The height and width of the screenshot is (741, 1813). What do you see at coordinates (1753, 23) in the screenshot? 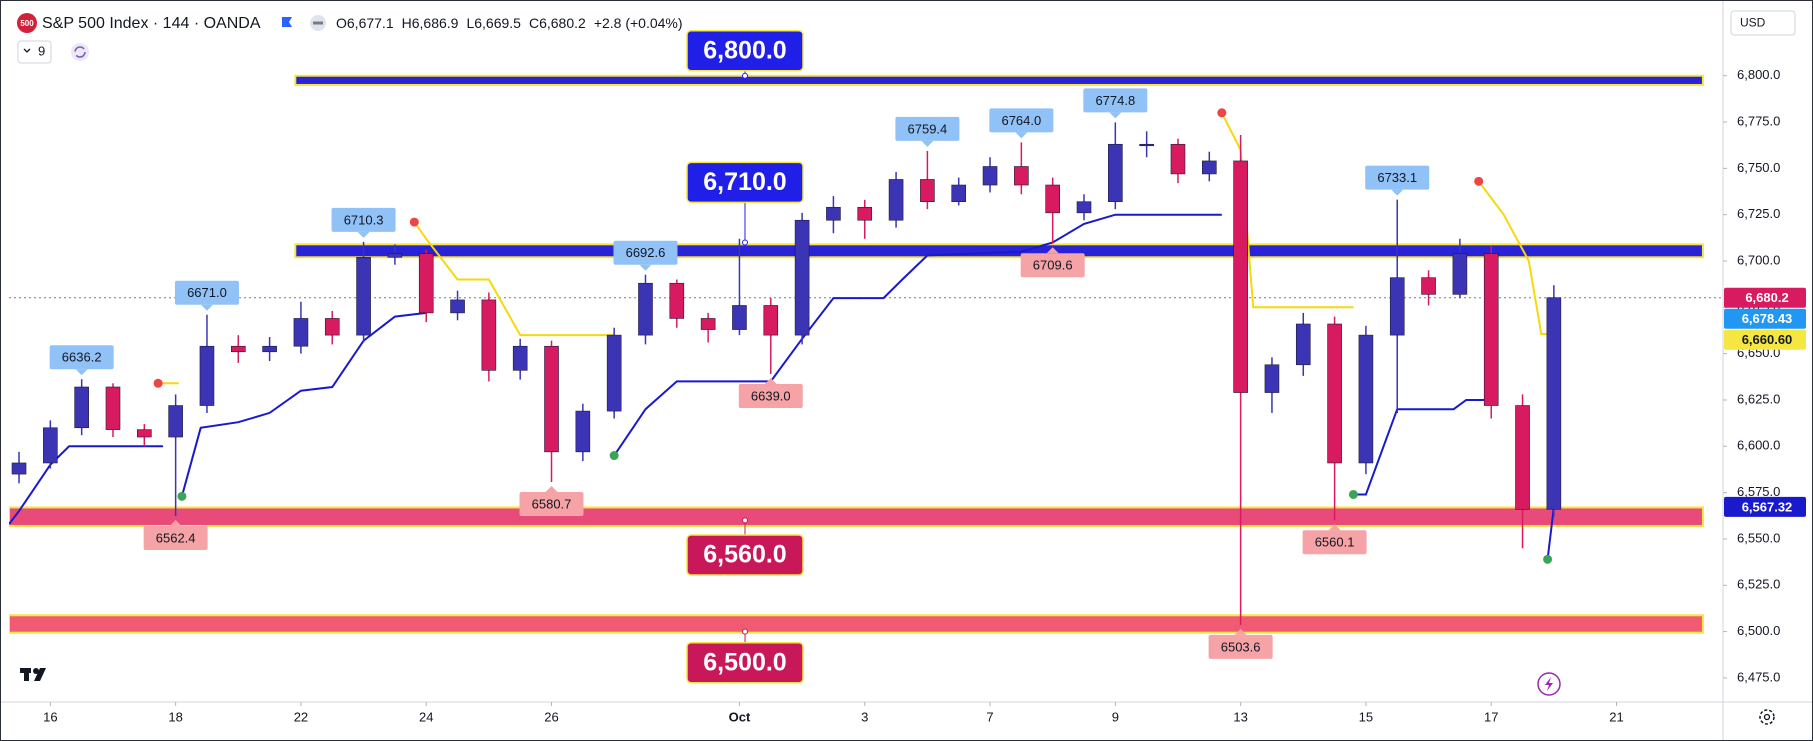
I see `currency: USD` at bounding box center [1753, 23].